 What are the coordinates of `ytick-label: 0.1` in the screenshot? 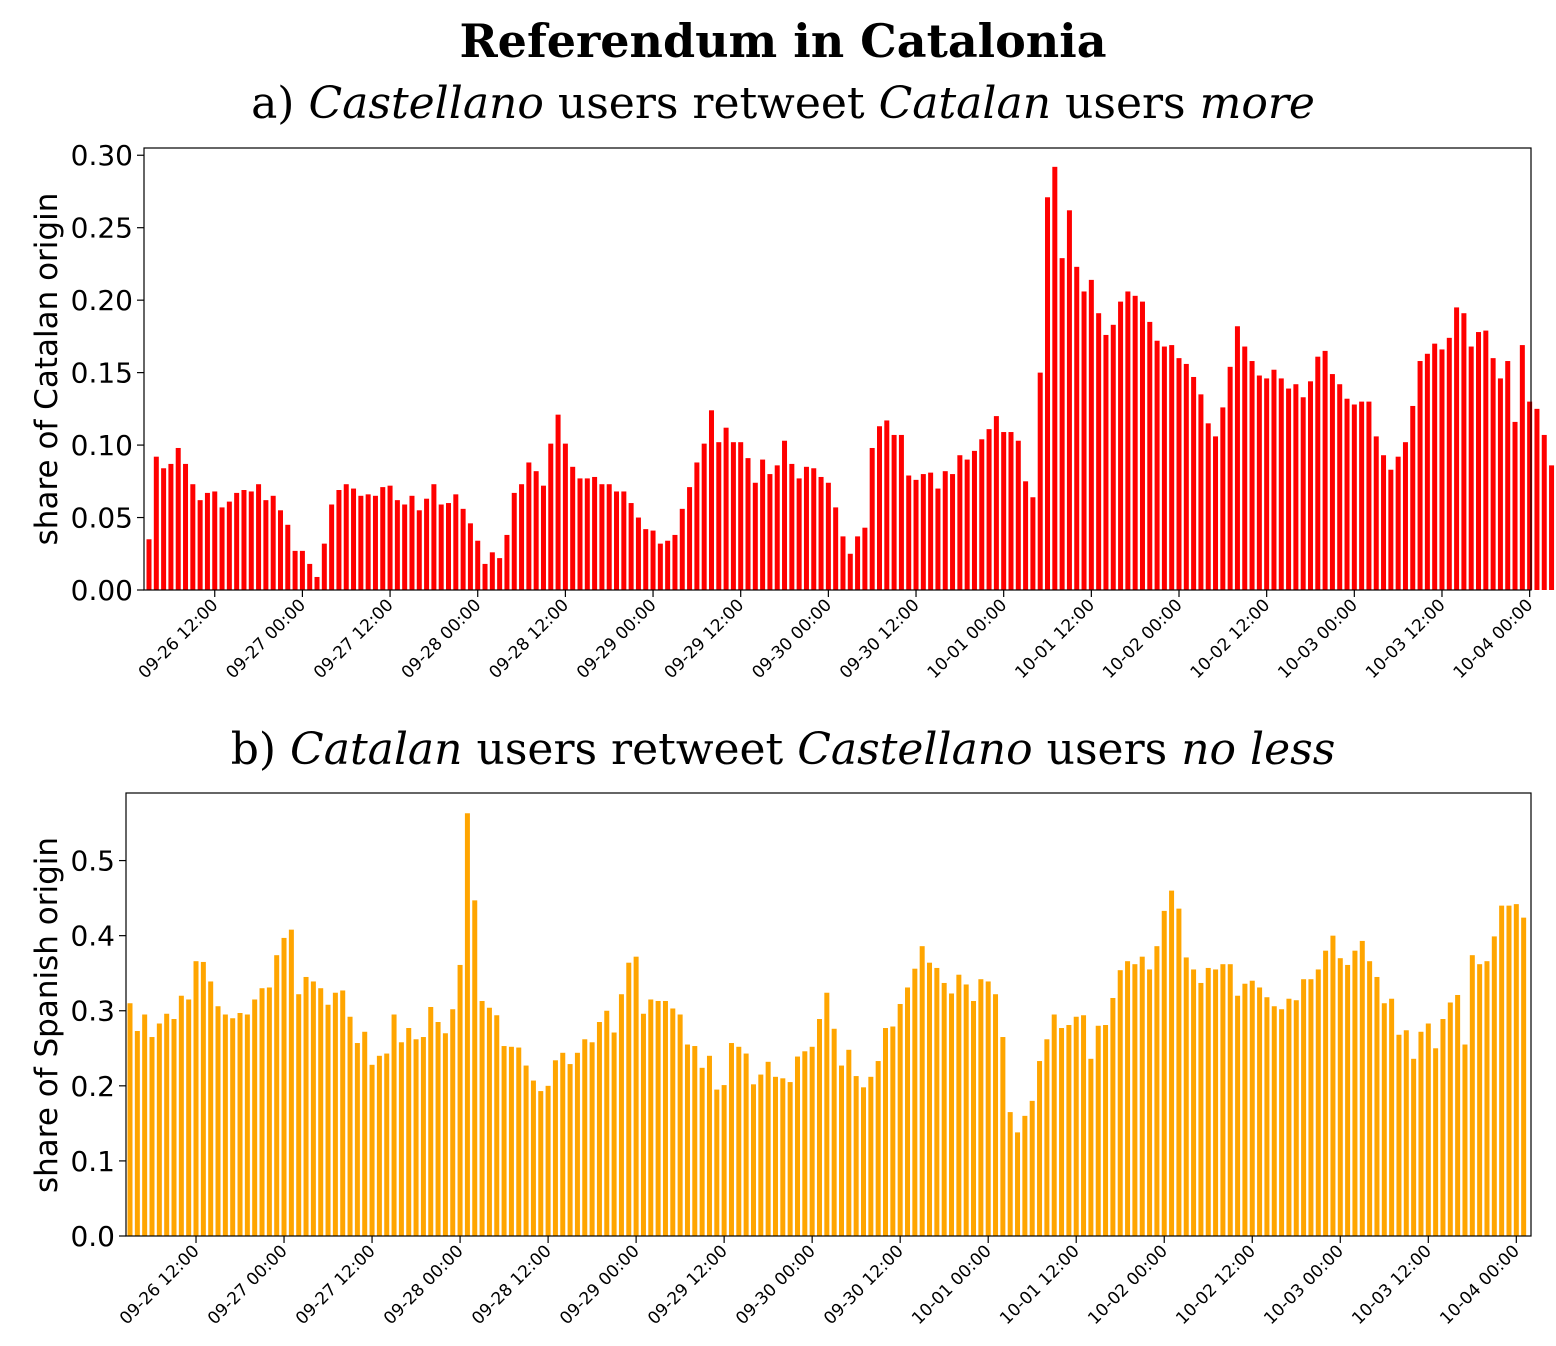 It's located at (92, 1161).